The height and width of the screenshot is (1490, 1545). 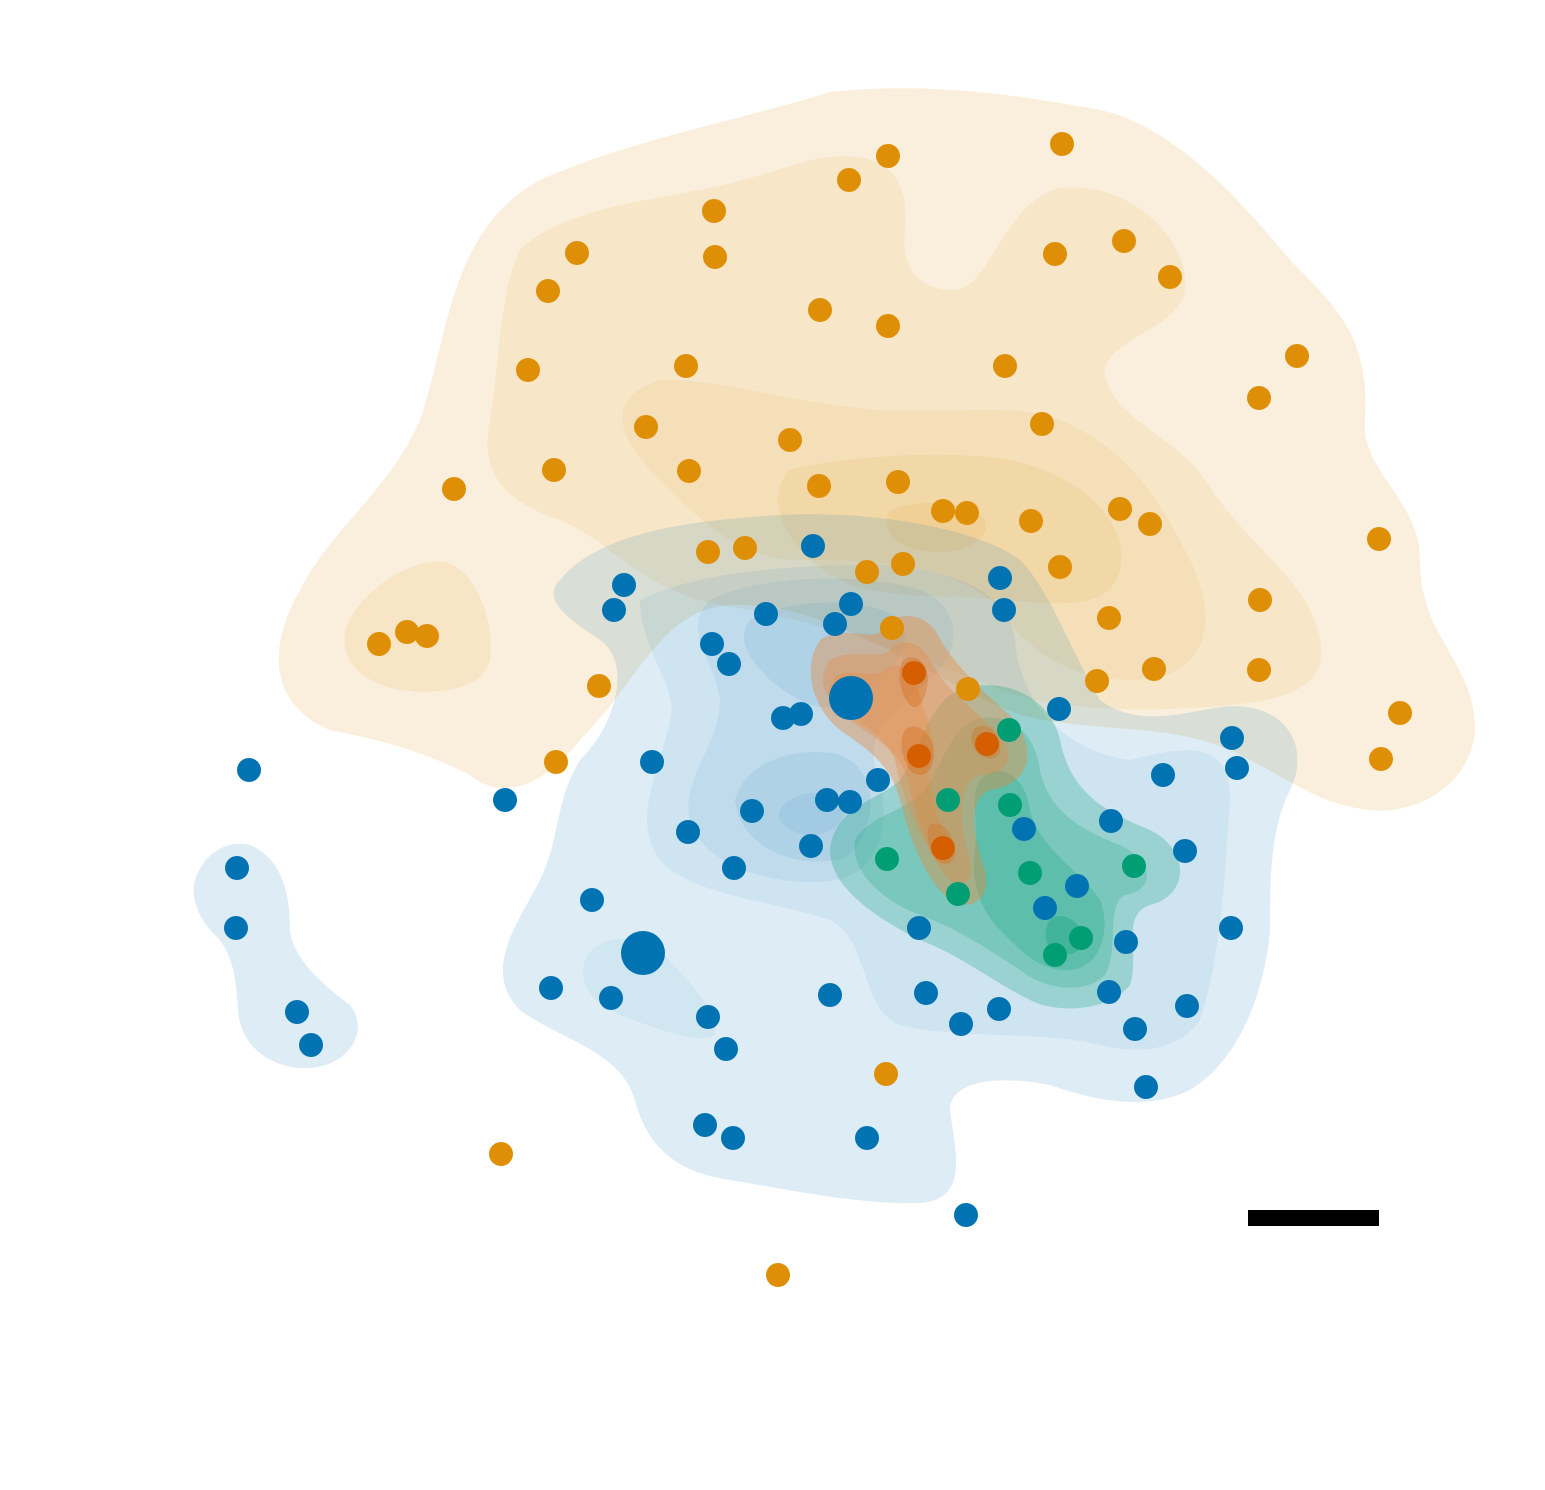 What do you see at coordinates (275, 956) in the screenshot?
I see `density-contour-blue-left-island` at bounding box center [275, 956].